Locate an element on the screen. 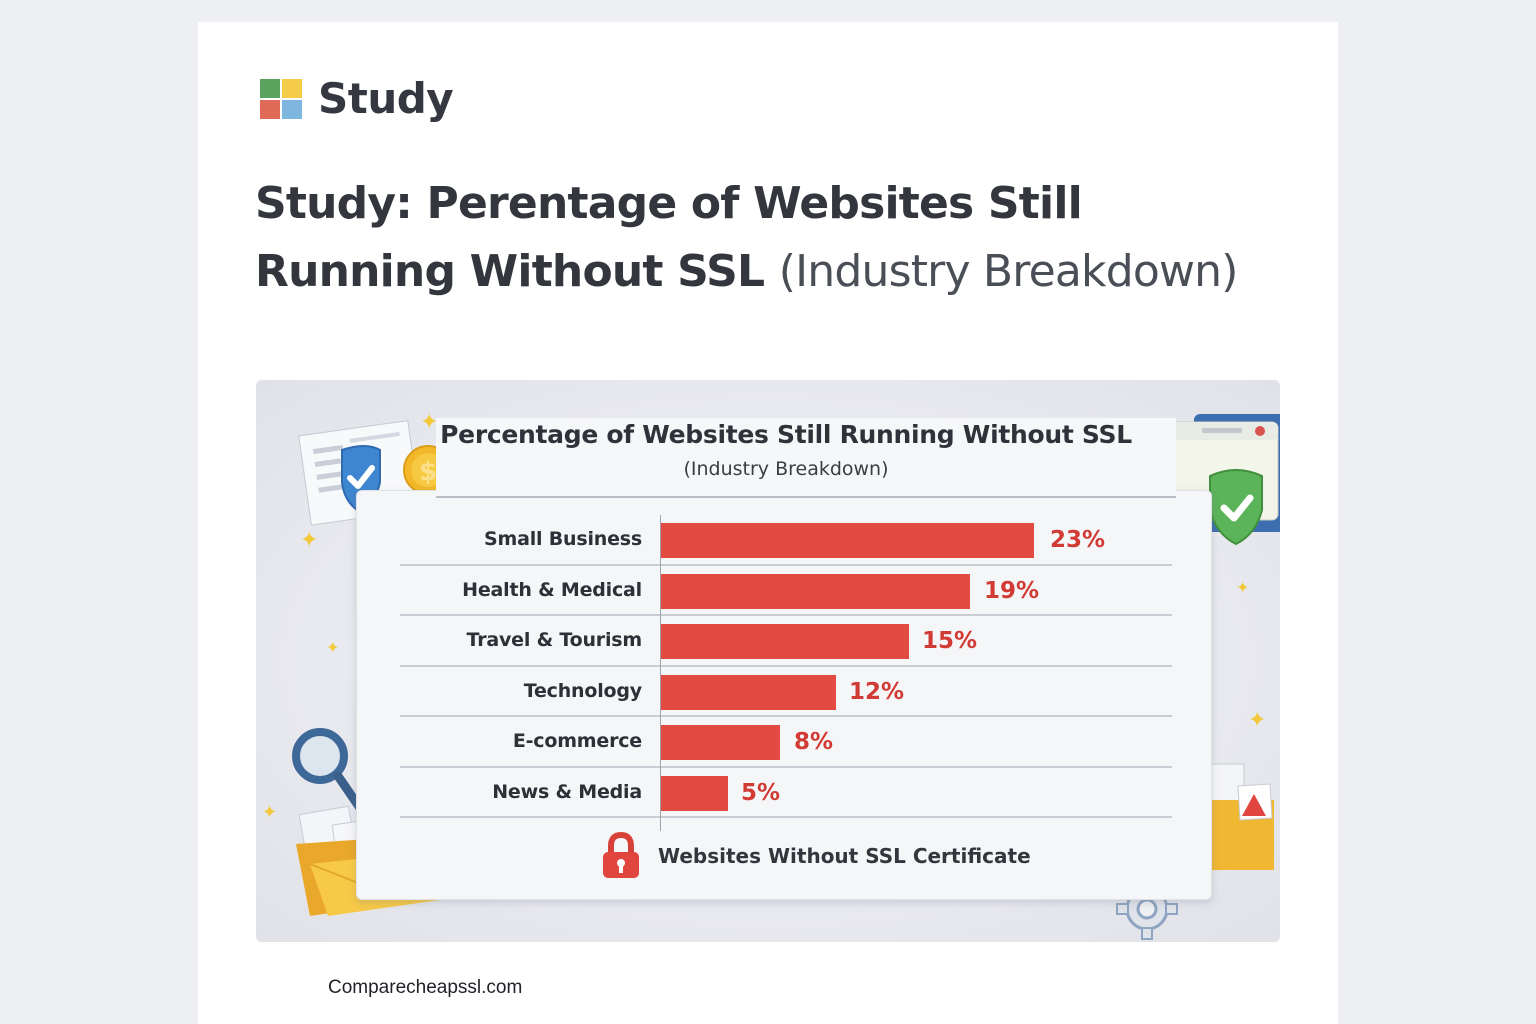 This screenshot has height=1024, width=1536. value-label: 19% is located at coordinates (1012, 590).